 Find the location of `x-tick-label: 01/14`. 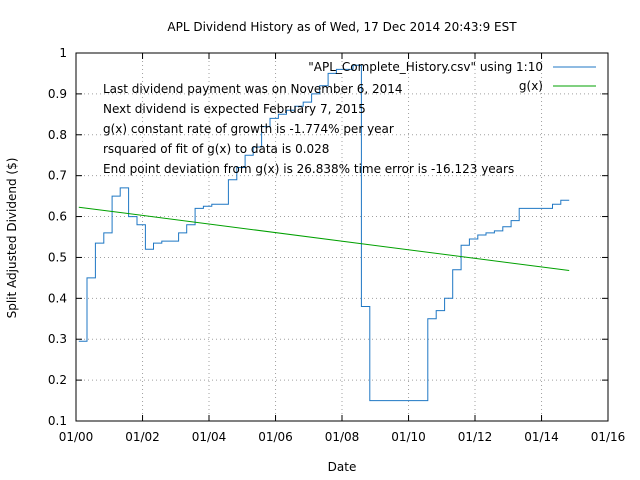

x-tick-label: 01/14 is located at coordinates (541, 437).